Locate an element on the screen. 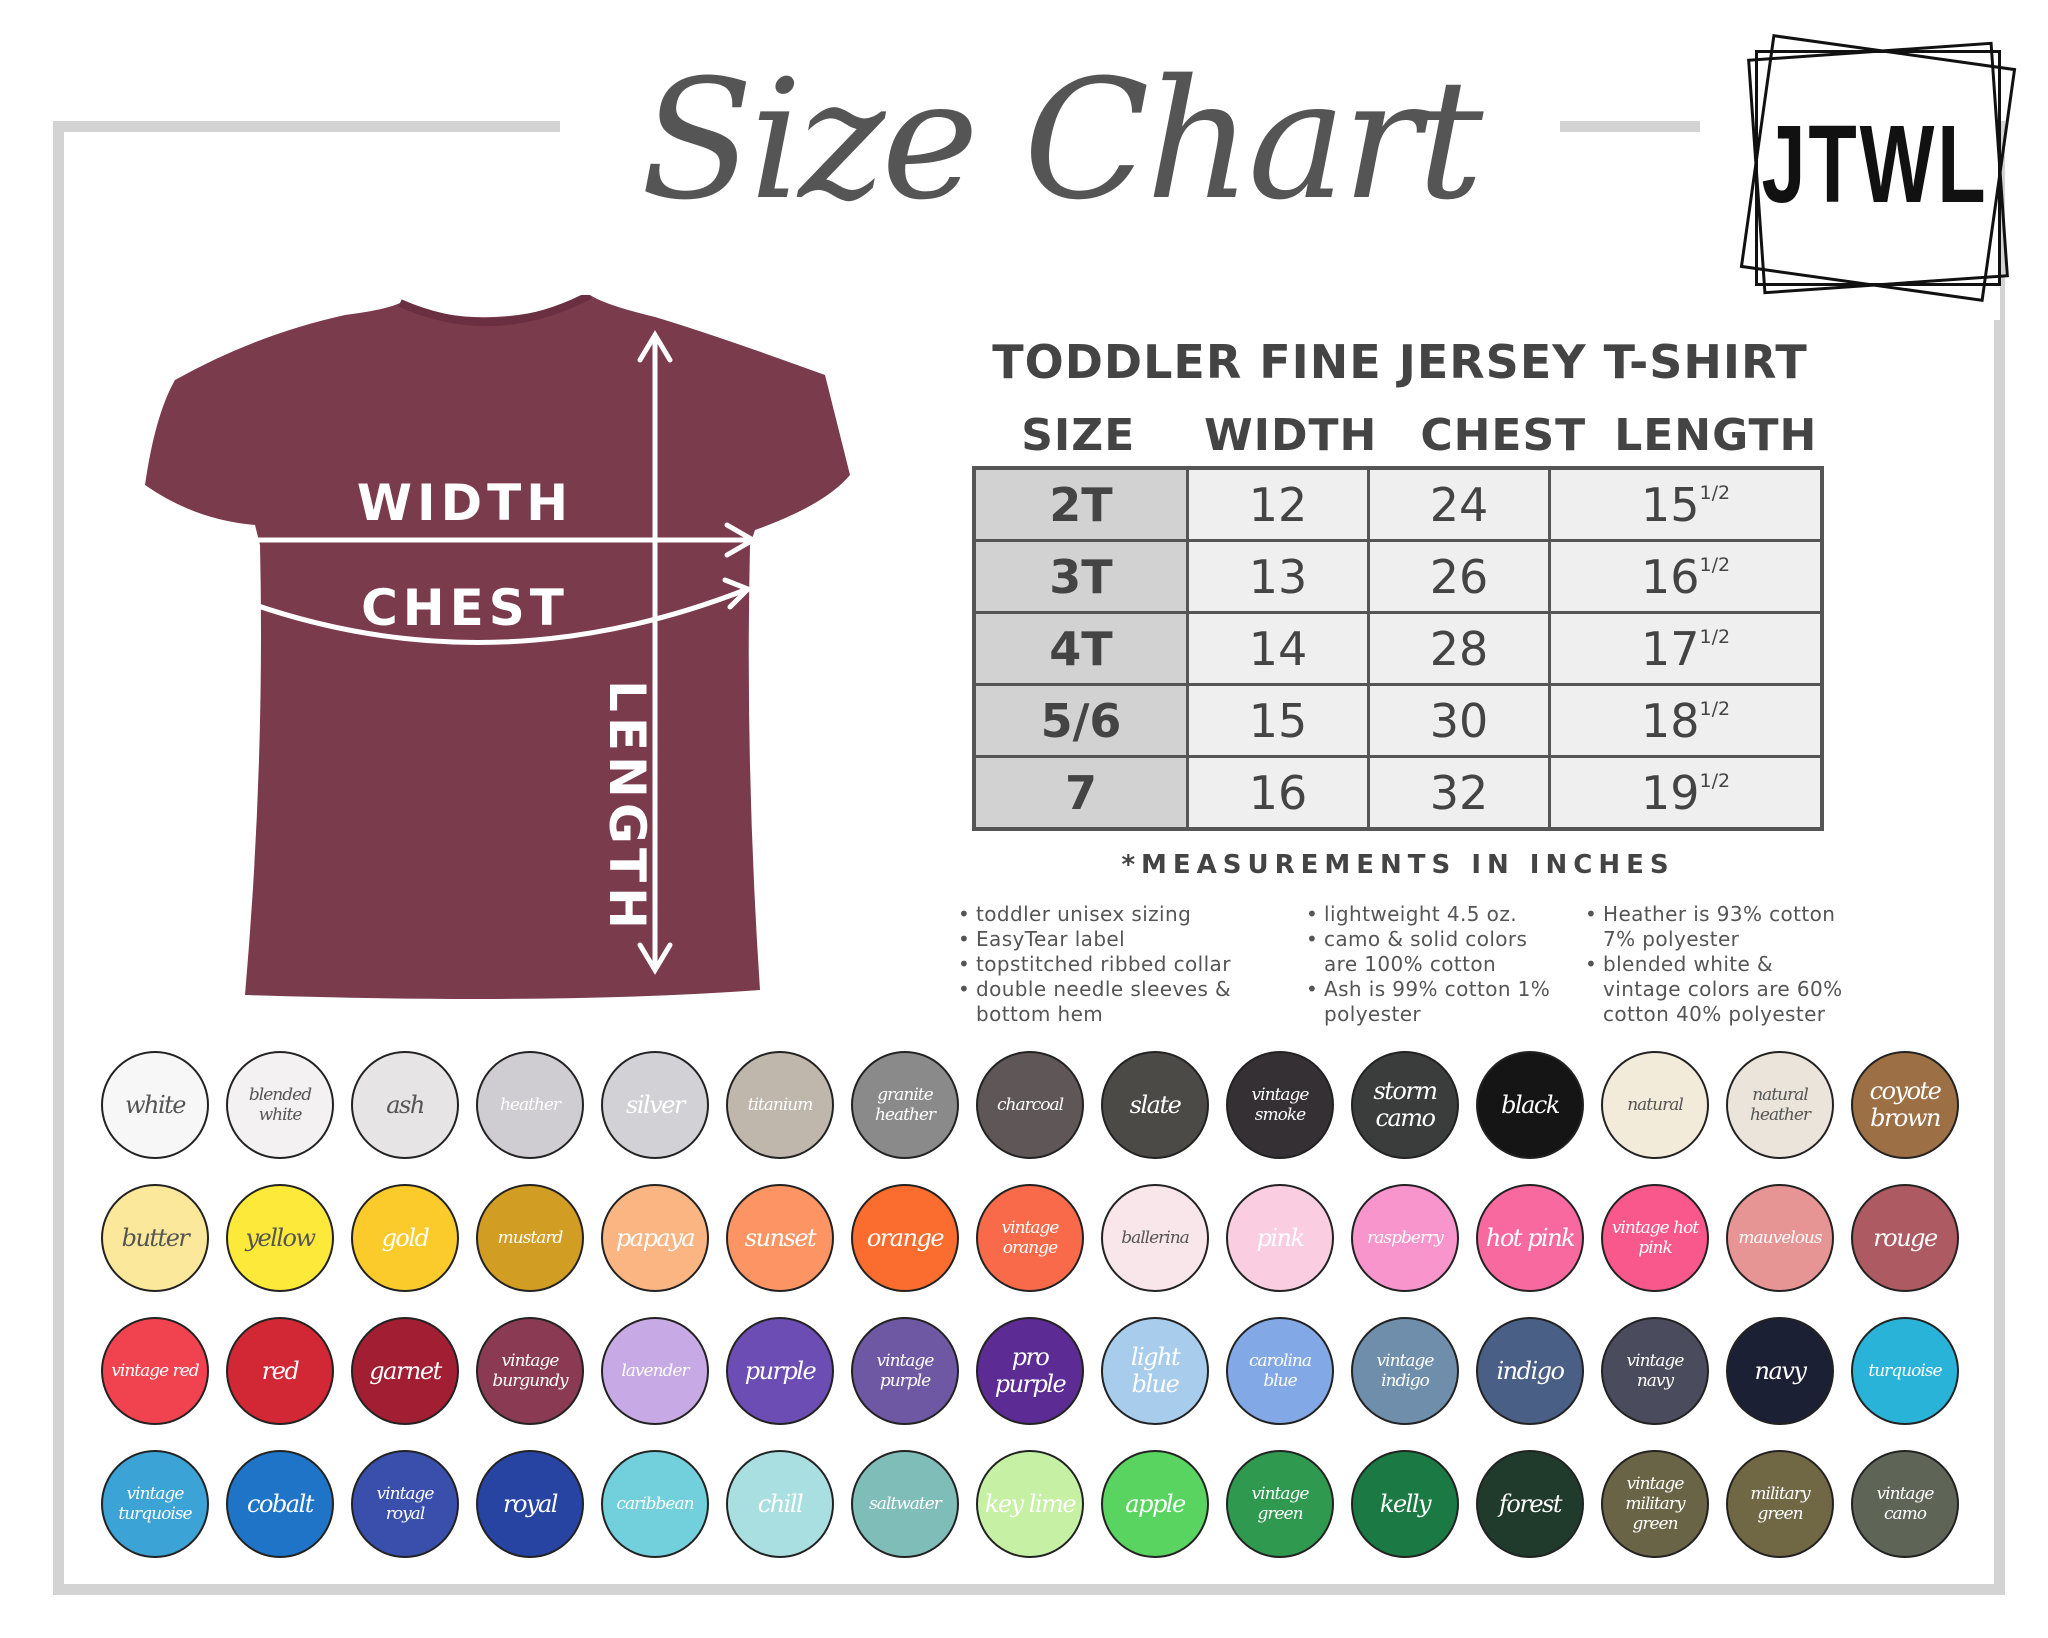 Image resolution: width=2048 pixels, height=1638 pixels. swatch-vintage-hot-pink: vintage hot pink is located at coordinates (1655, 1238).